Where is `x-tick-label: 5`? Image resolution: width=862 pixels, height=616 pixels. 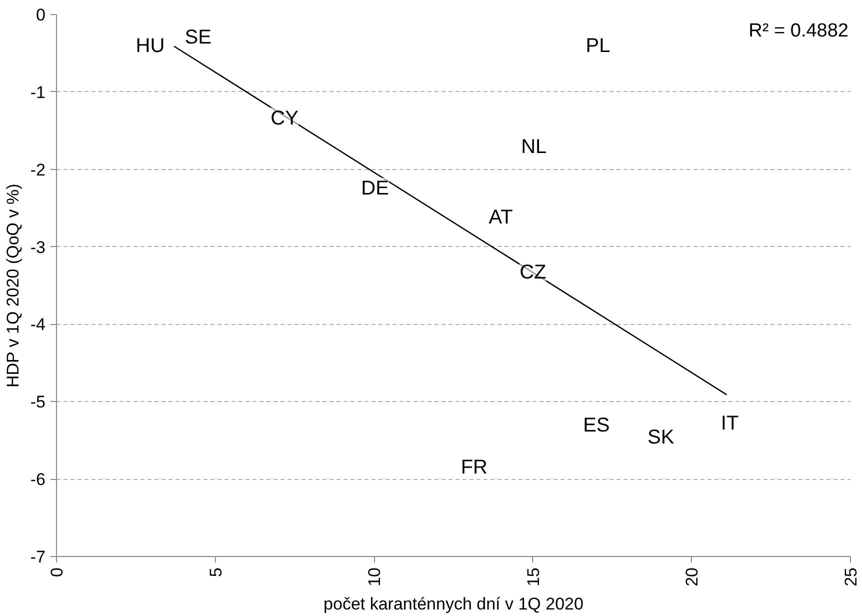 x-tick-label: 5 is located at coordinates (216, 572).